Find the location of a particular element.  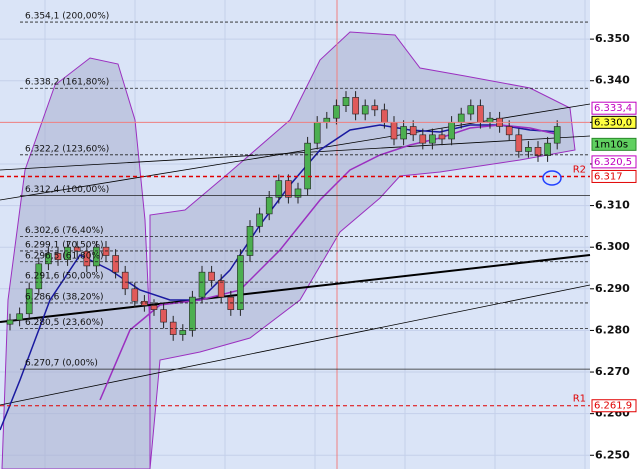

price-label: 6.330,0 is located at coordinates (613, 122).